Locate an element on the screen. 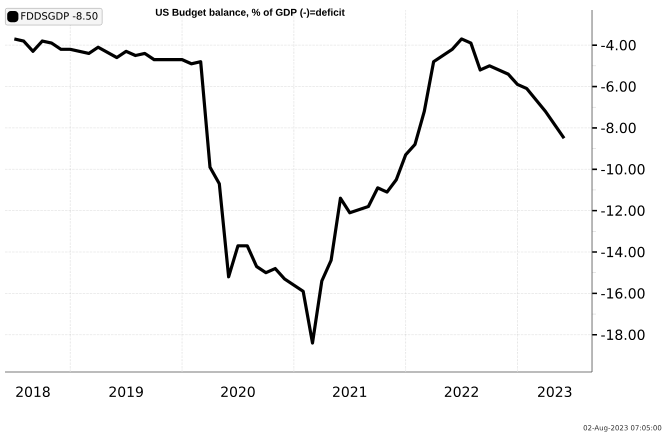 The width and height of the screenshot is (664, 435). y-tick-label: -12.00 is located at coordinates (623, 210).